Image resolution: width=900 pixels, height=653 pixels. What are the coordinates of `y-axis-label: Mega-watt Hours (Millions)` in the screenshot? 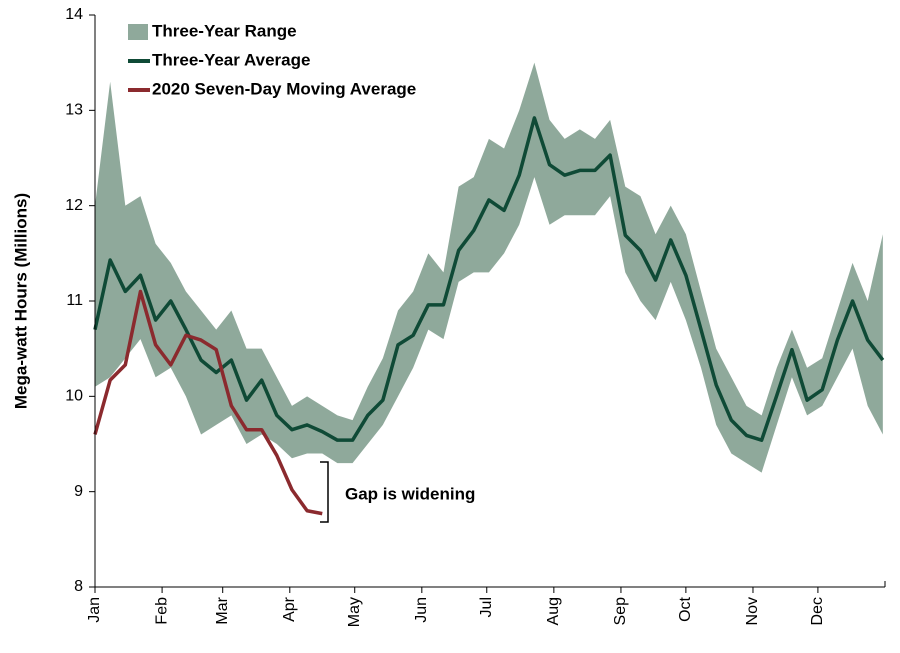 It's located at (20, 301).